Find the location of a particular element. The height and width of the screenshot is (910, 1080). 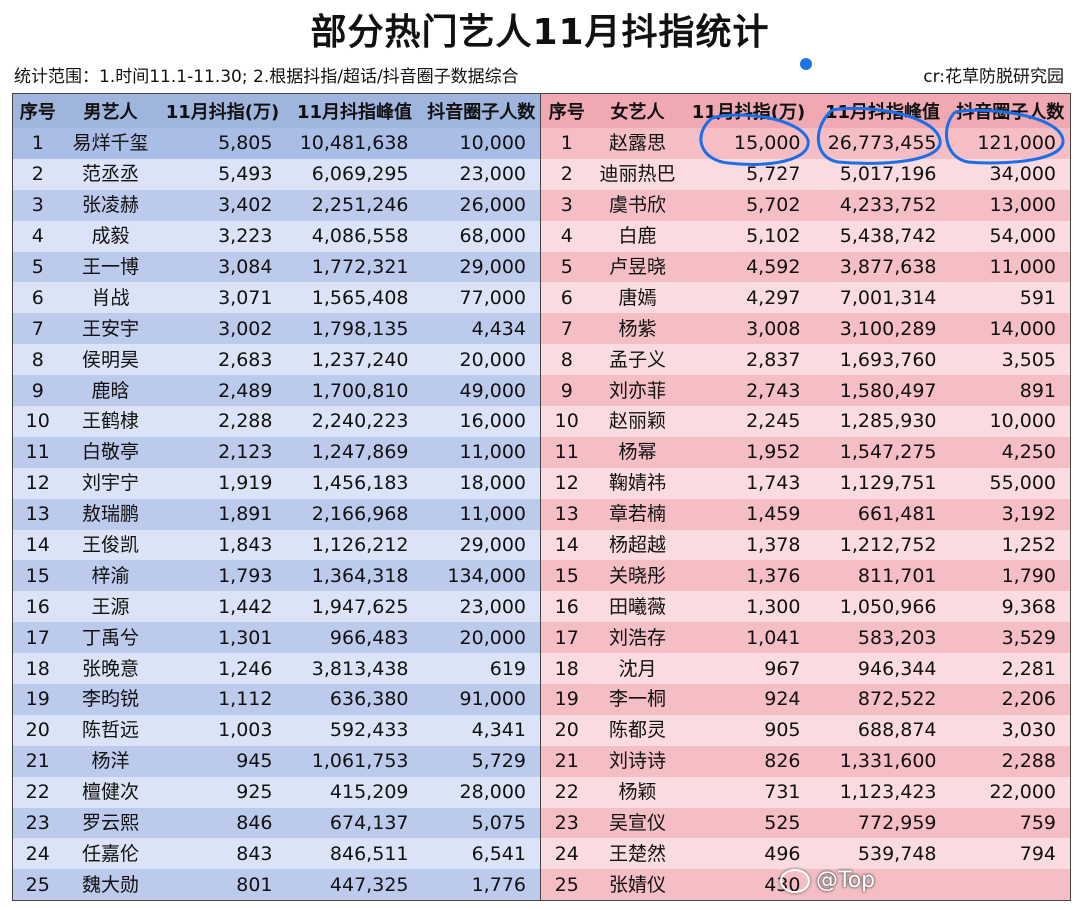

female-cell: 14,000 is located at coordinates (1010, 329).